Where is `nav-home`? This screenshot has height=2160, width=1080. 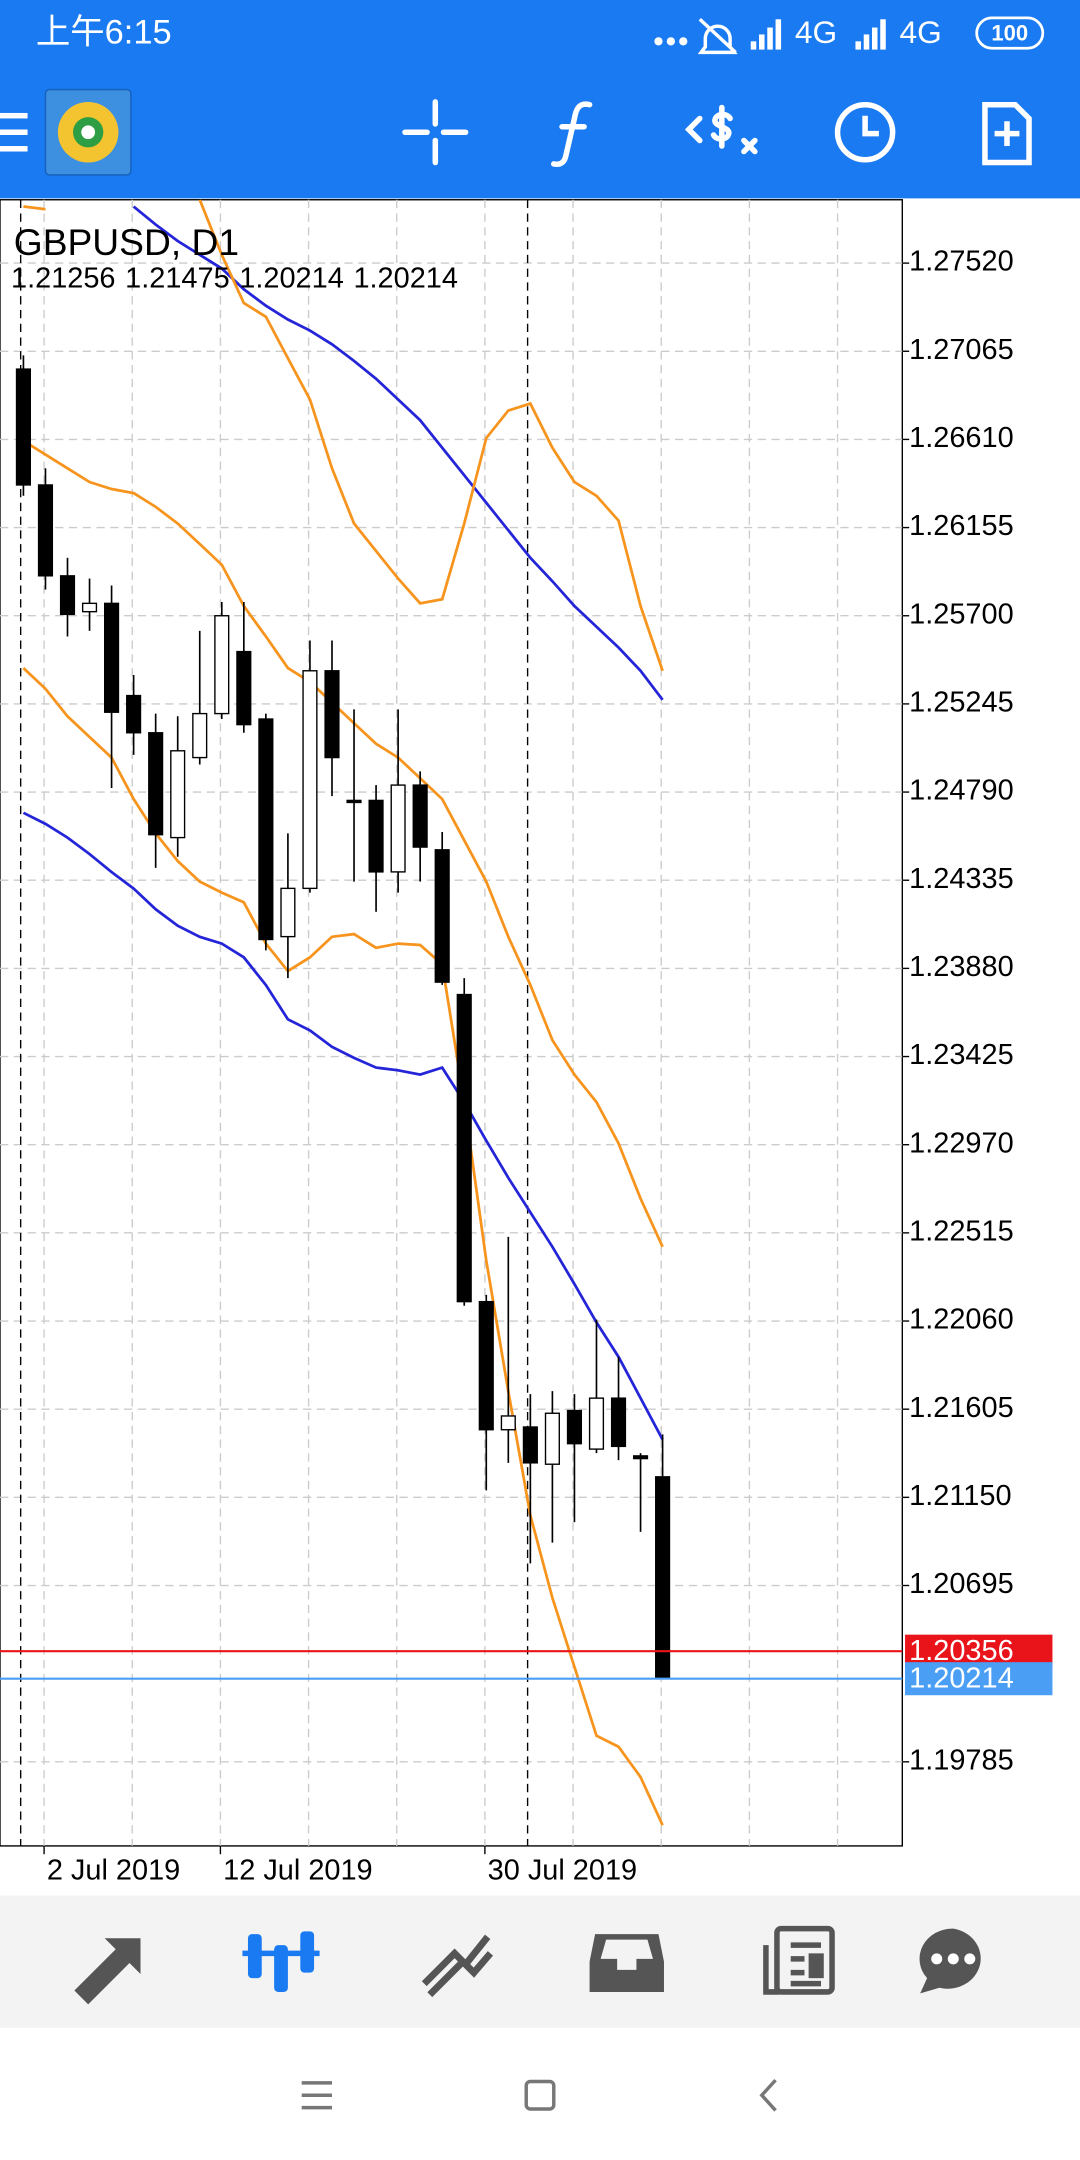 nav-home is located at coordinates (540, 2095).